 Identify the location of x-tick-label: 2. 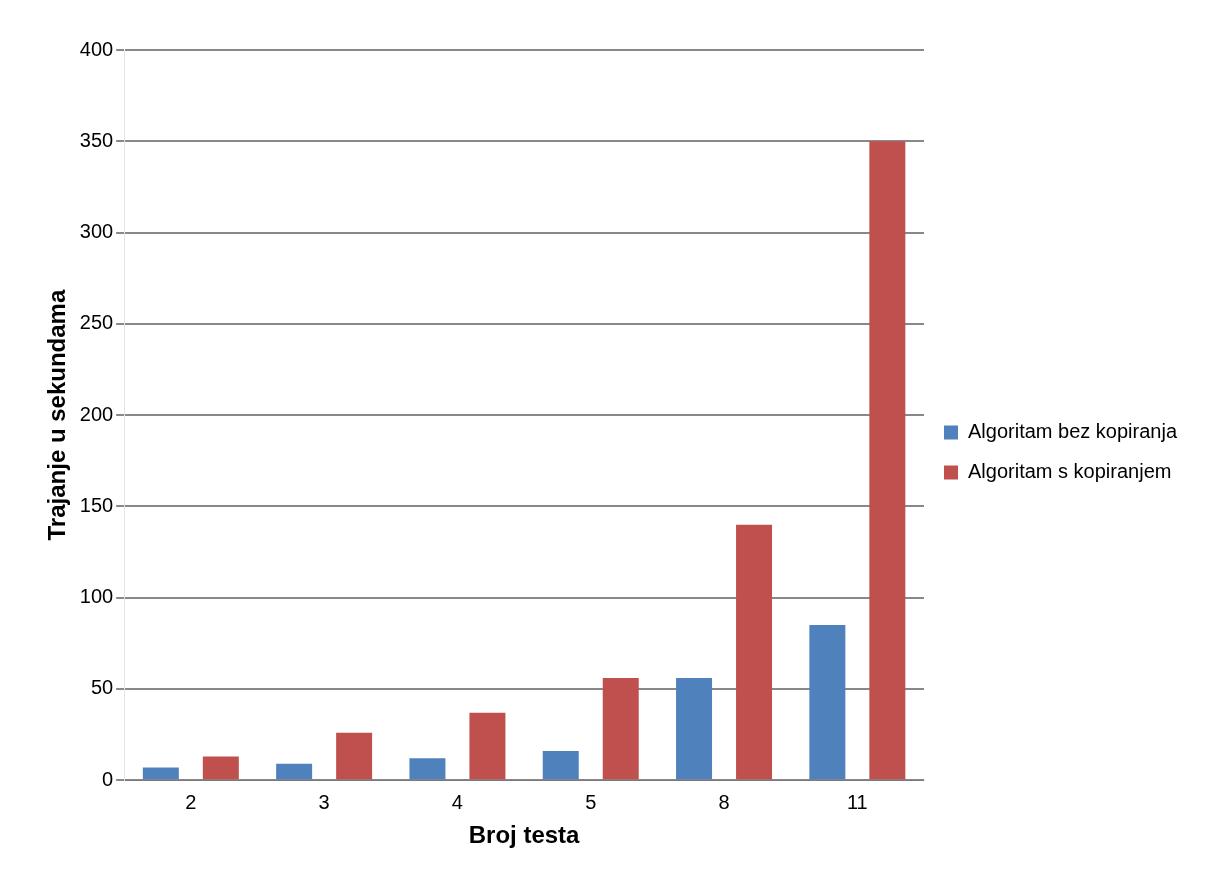
(191, 801).